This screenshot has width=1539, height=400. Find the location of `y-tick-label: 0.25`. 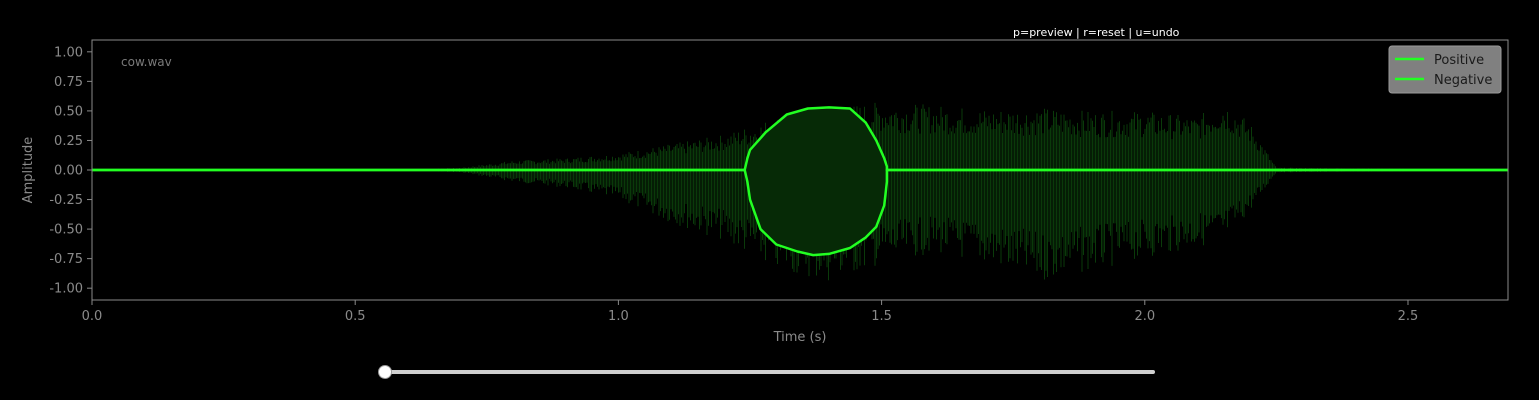

y-tick-label: 0.25 is located at coordinates (68, 141).